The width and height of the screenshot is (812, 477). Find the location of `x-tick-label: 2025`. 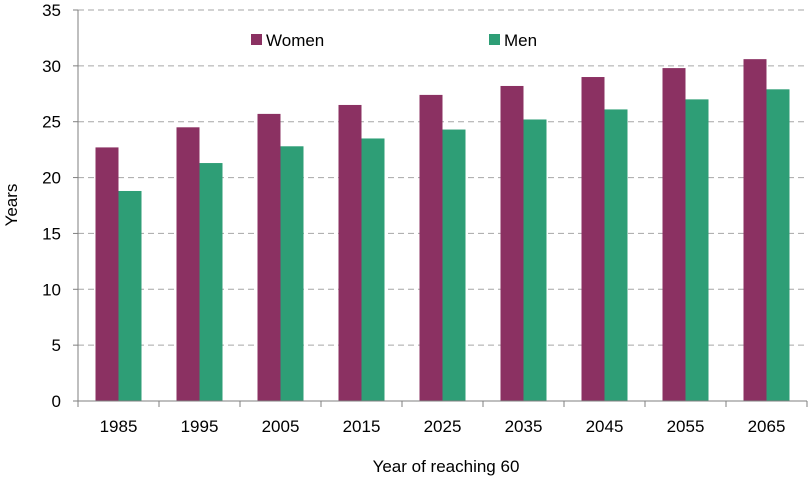

x-tick-label: 2025 is located at coordinates (443, 426).